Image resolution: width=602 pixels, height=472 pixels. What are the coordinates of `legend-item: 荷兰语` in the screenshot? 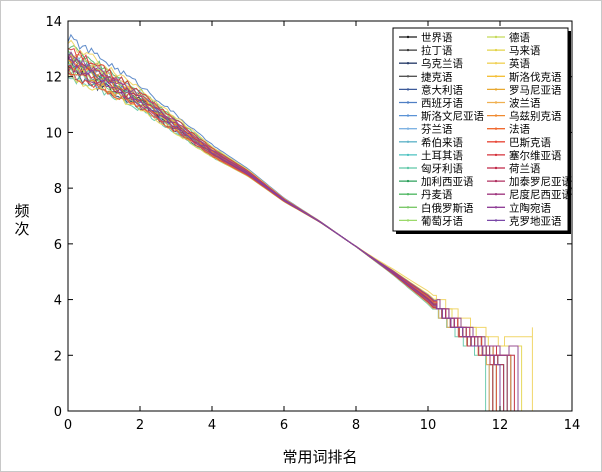 It's located at (514, 168).